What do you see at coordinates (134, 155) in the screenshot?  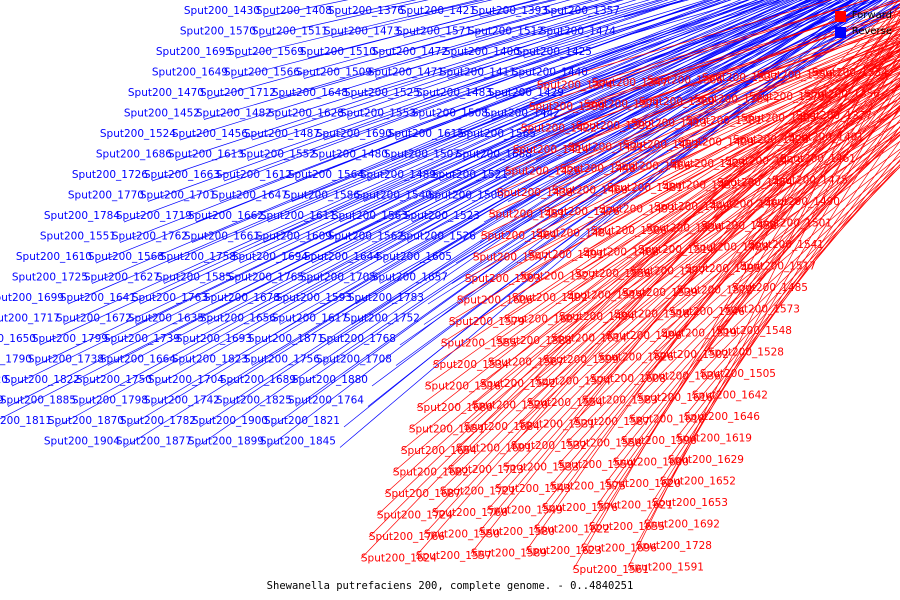 I see `reverse-gene-label: Sput200_1686` at bounding box center [134, 155].